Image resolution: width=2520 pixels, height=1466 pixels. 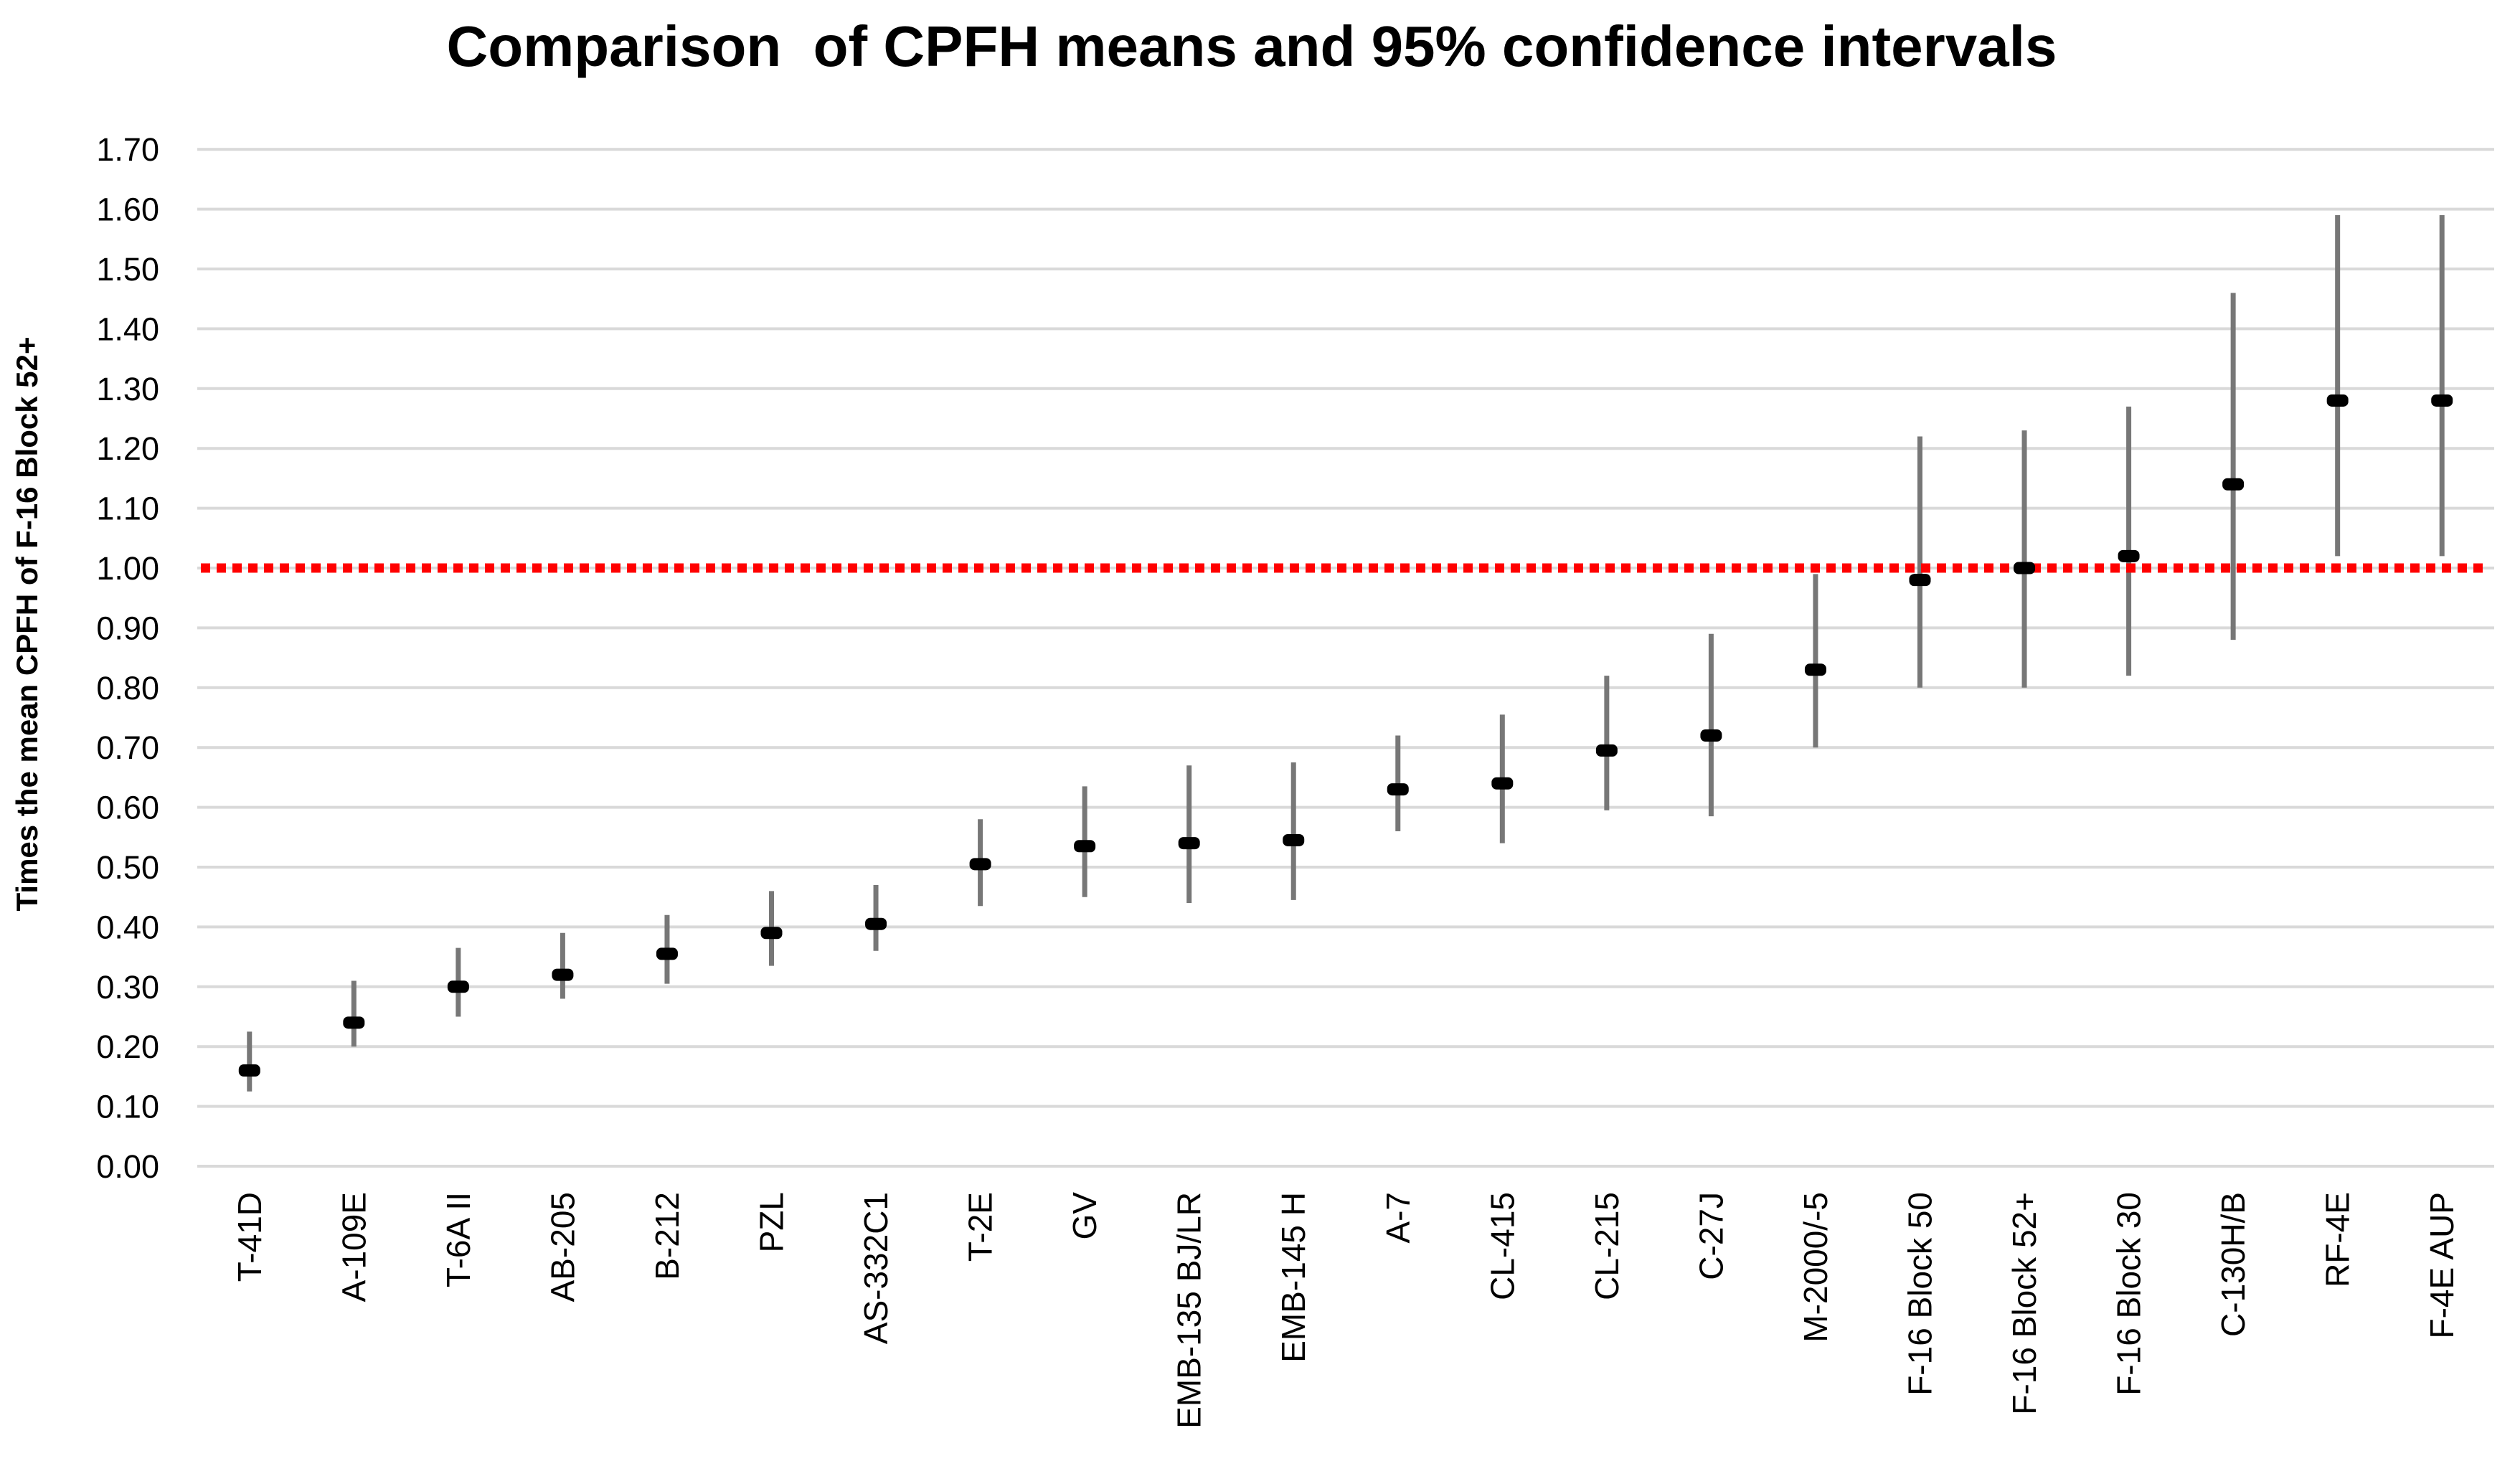 What do you see at coordinates (353, 1247) in the screenshot?
I see `x-category-label: A-109E` at bounding box center [353, 1247].